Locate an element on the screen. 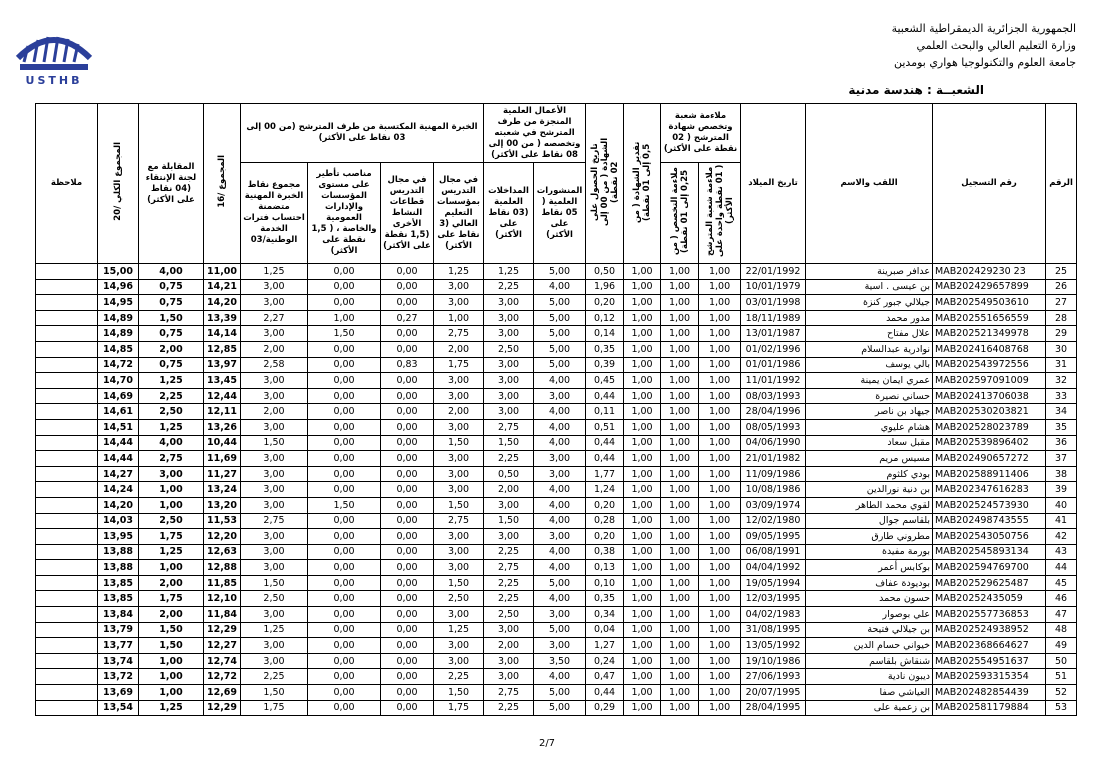  table-cell: 14,96 is located at coordinates (118, 287).